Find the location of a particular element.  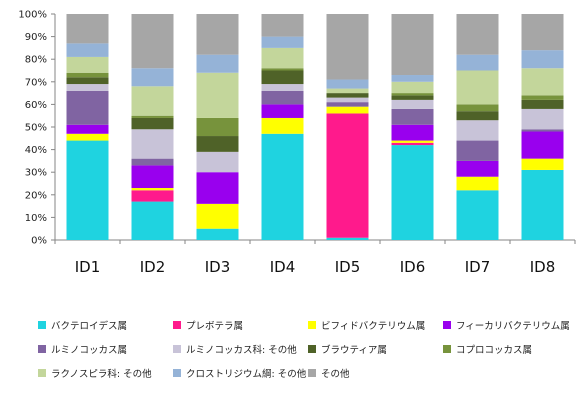

legend-label: バクテロイデス属 is located at coordinates (89, 326).